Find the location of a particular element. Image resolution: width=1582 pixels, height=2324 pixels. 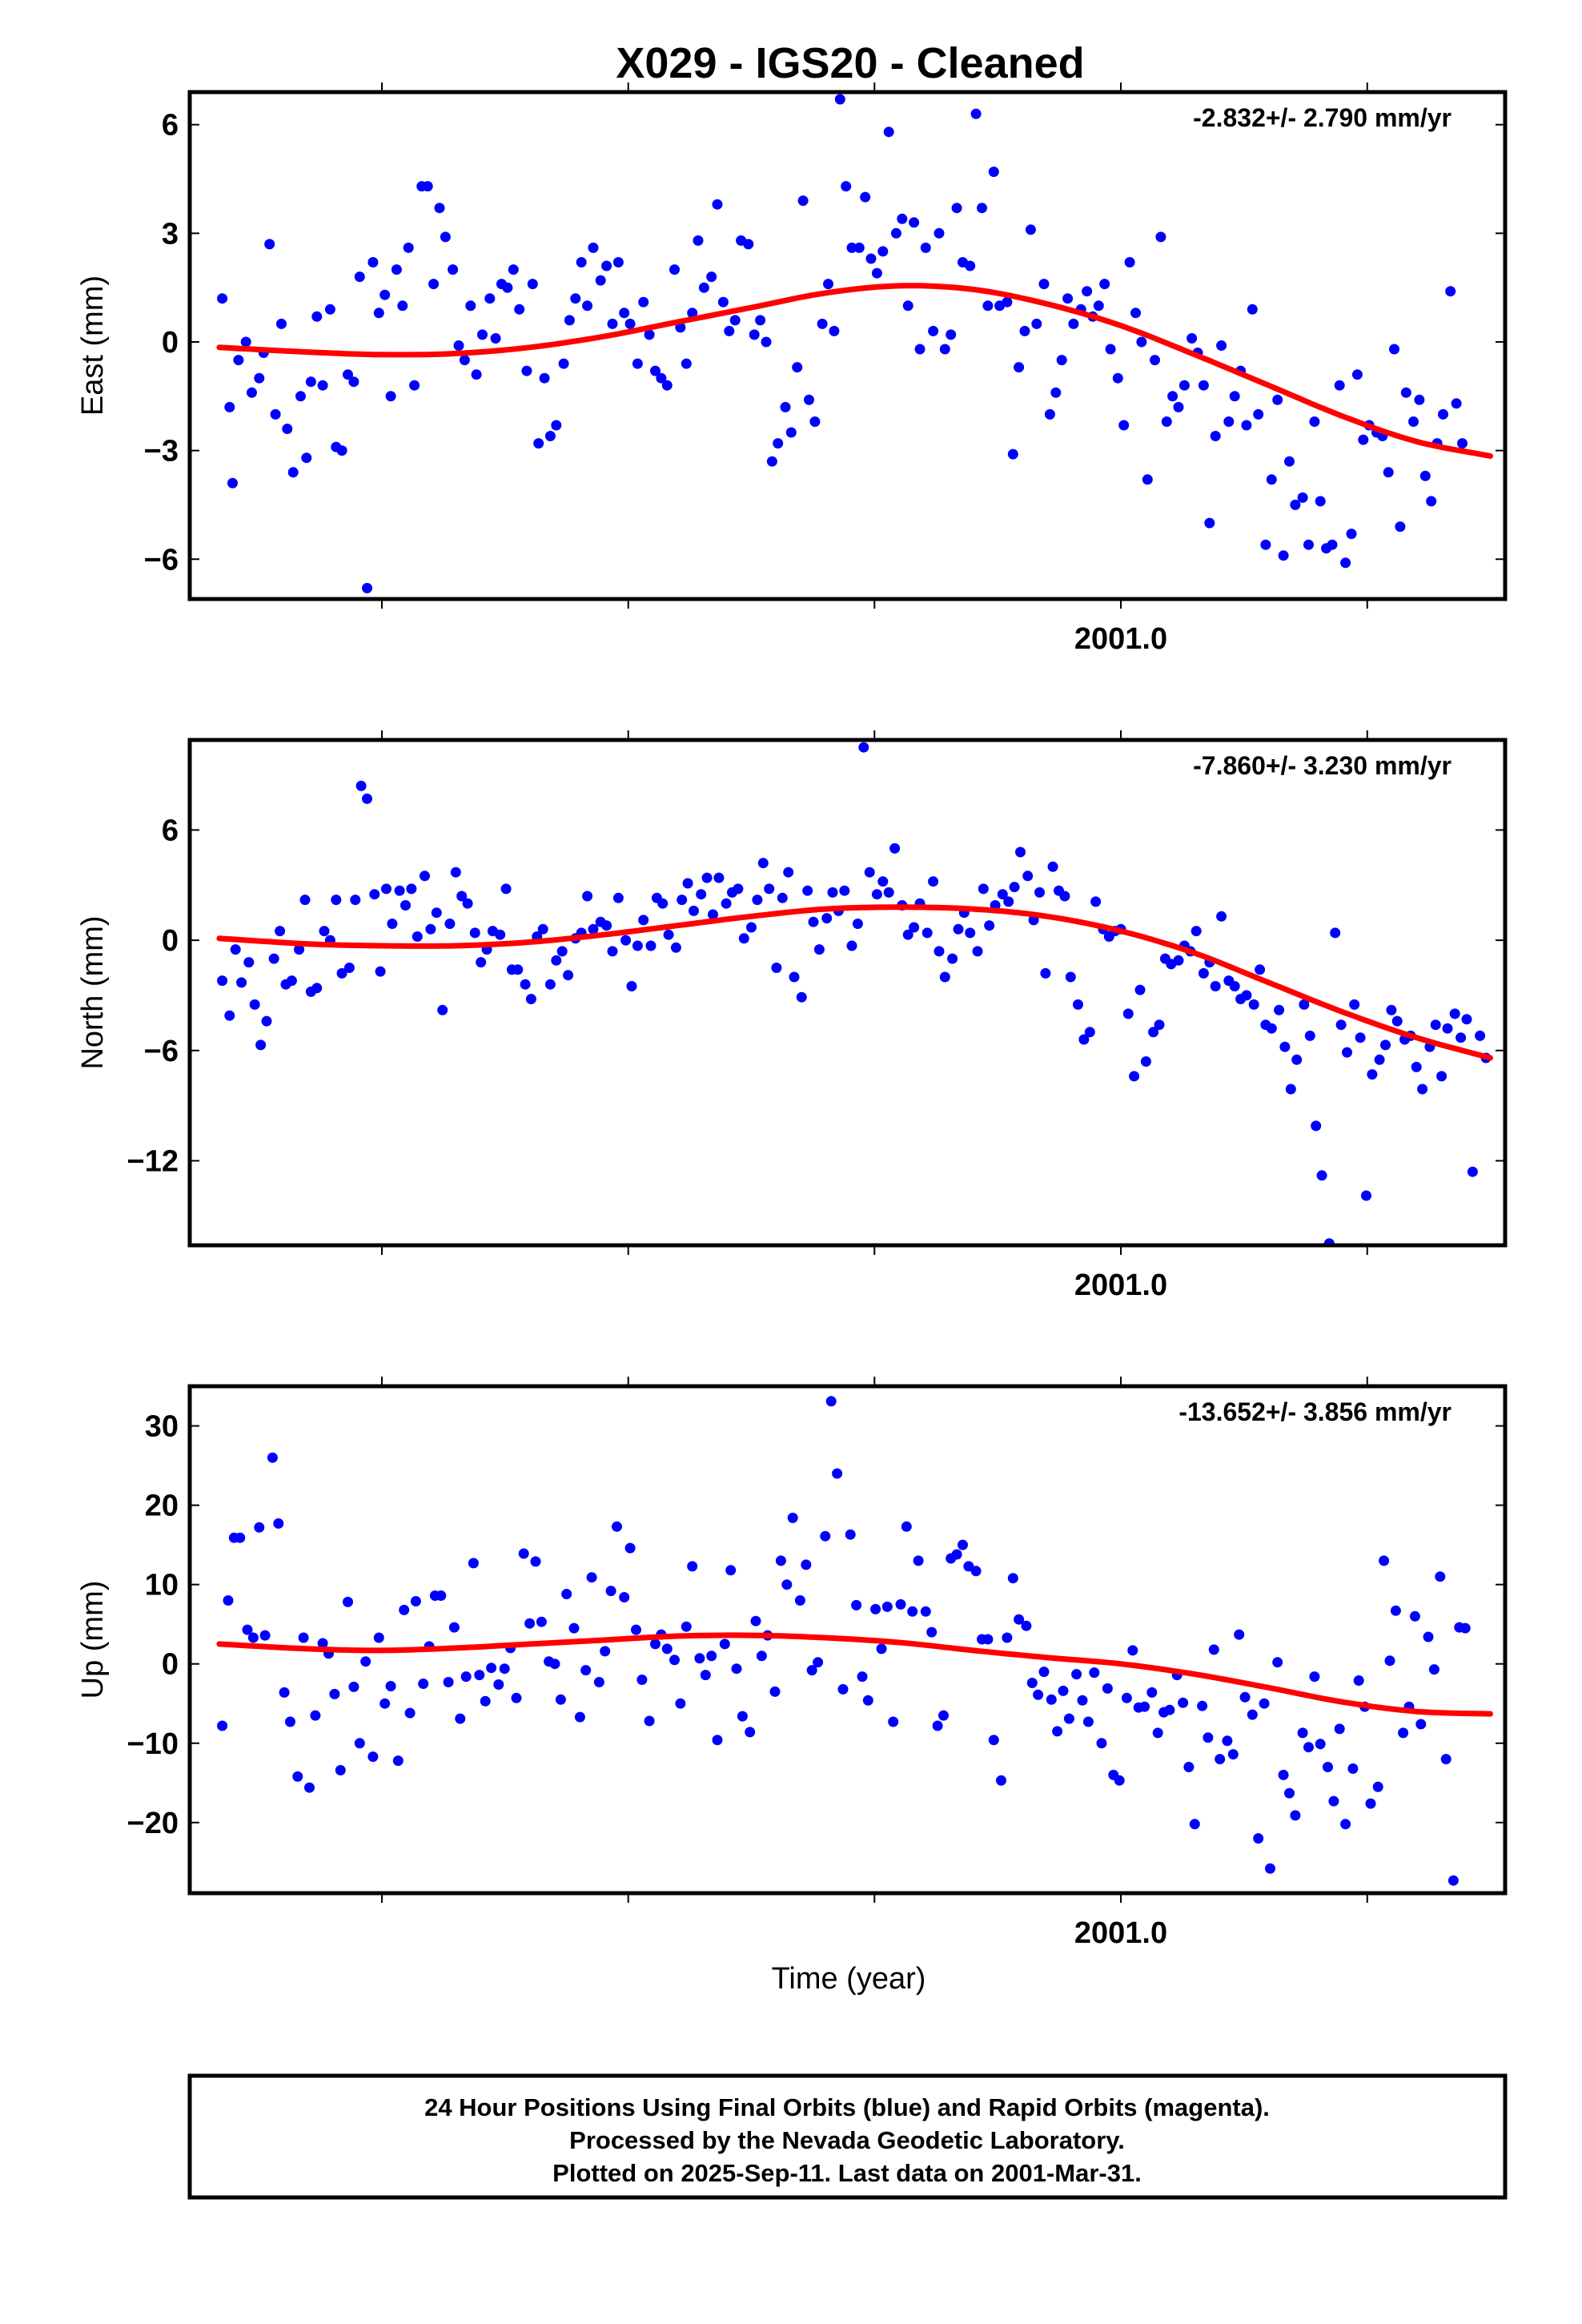

y-tick-label: 10 is located at coordinates (162, 1585).